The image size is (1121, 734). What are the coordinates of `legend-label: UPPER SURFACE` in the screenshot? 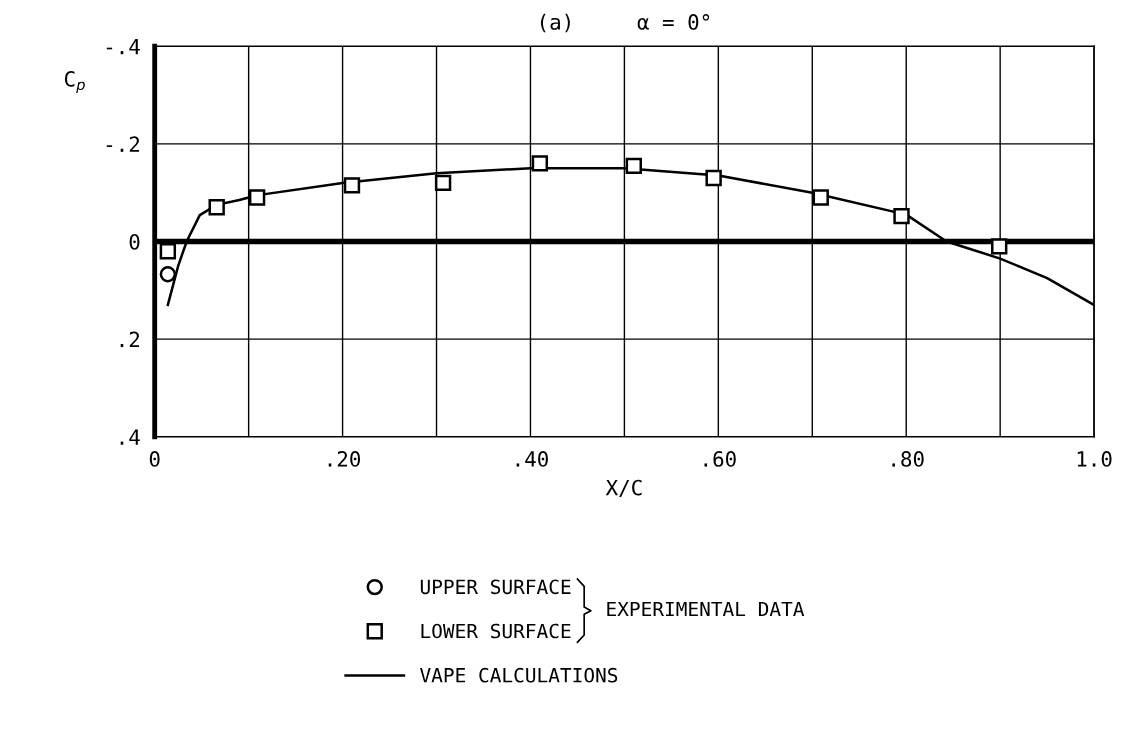 It's located at (495, 587).